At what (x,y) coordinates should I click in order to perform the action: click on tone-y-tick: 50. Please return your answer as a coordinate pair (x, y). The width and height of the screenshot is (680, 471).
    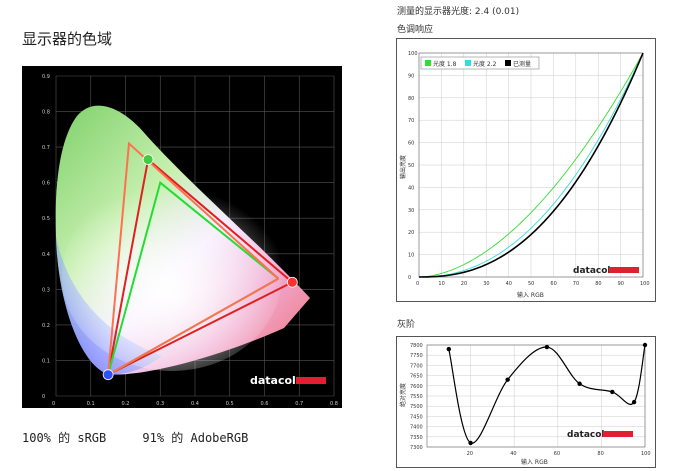
    Looking at the image, I should click on (411, 166).